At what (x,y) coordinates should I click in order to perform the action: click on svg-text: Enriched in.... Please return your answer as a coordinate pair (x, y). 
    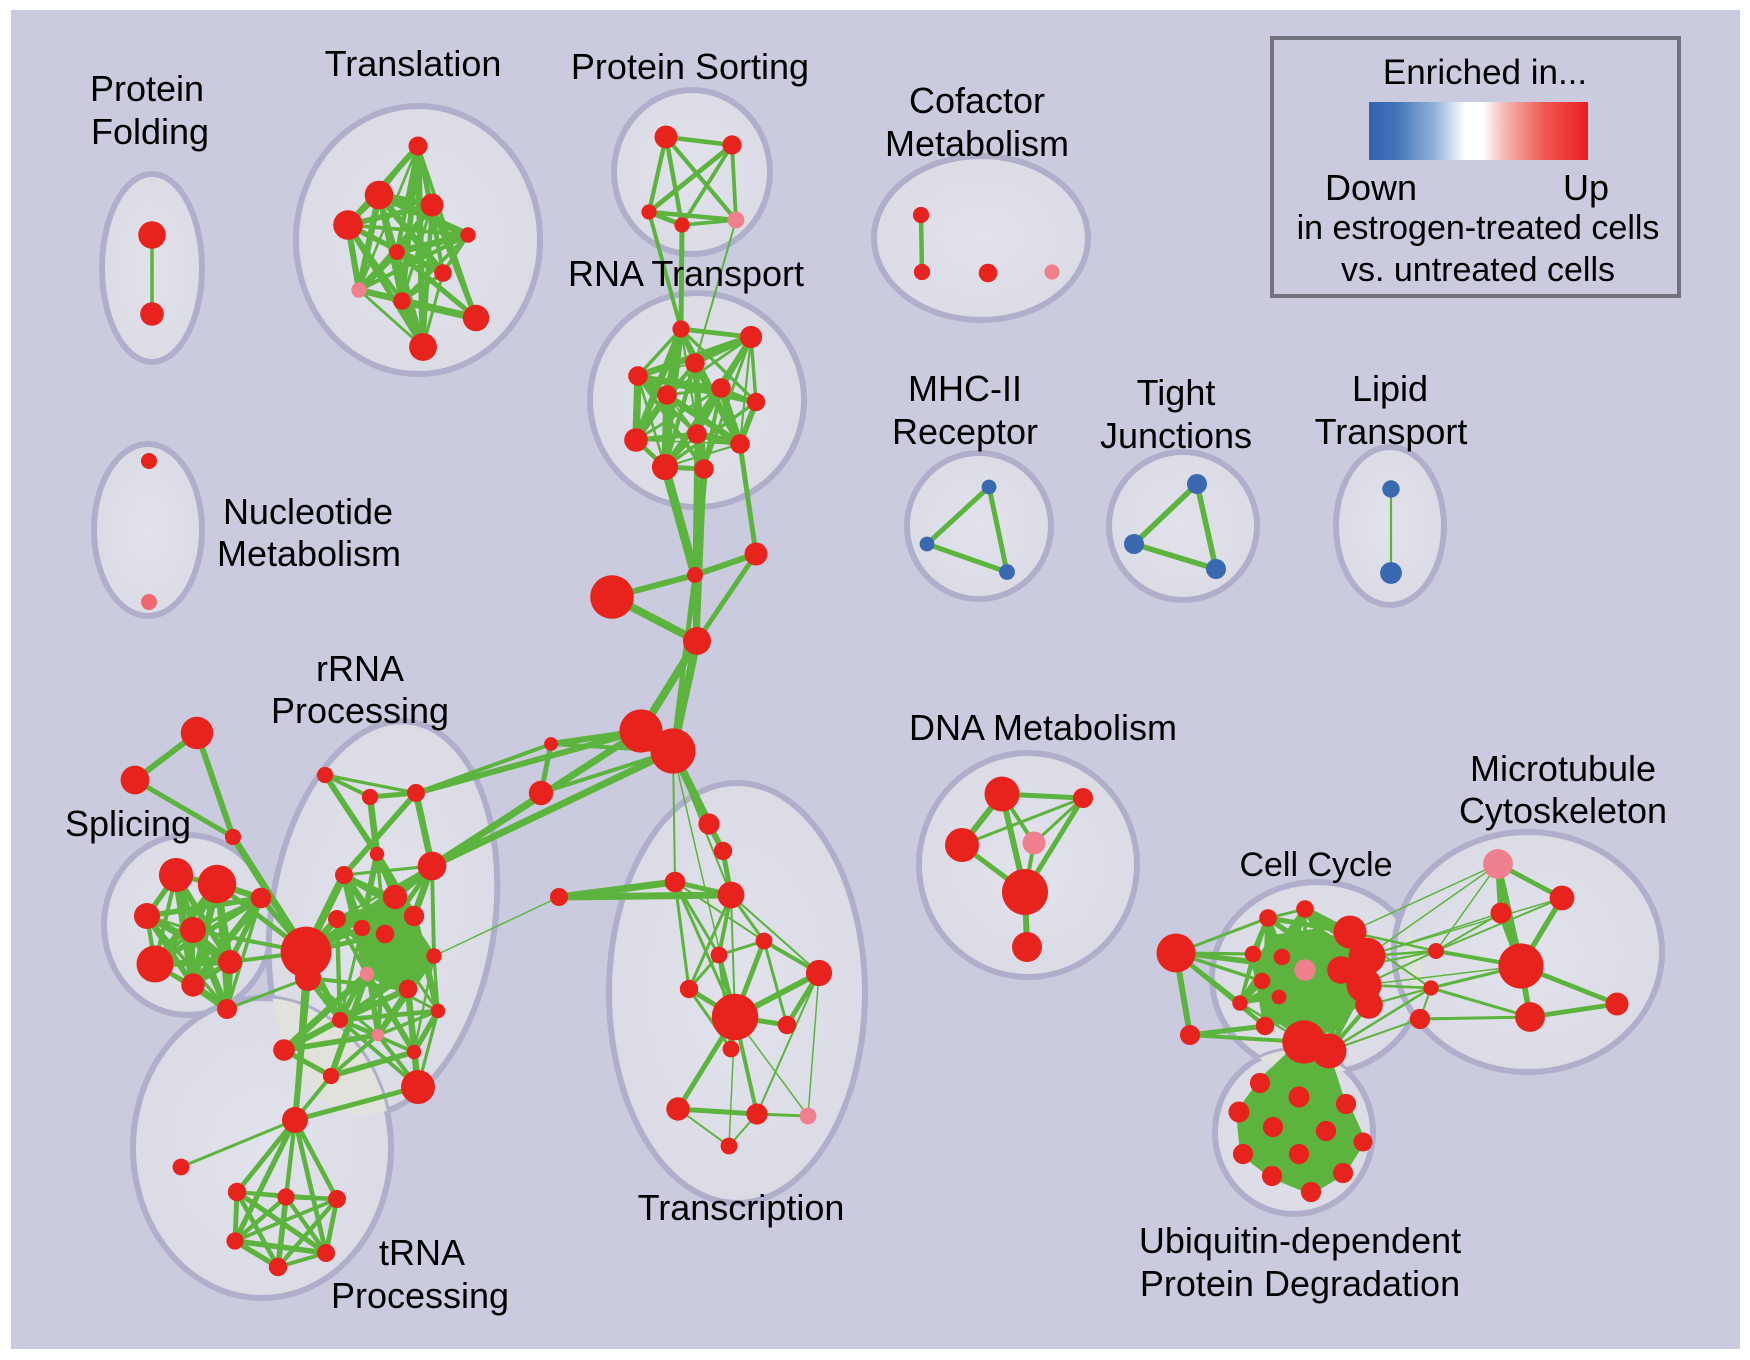
    Looking at the image, I should click on (1485, 72).